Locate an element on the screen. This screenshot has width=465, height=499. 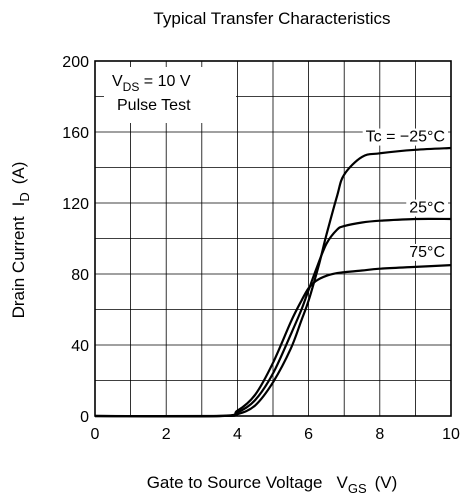
series-label-1: 25°C is located at coordinates (427, 208).